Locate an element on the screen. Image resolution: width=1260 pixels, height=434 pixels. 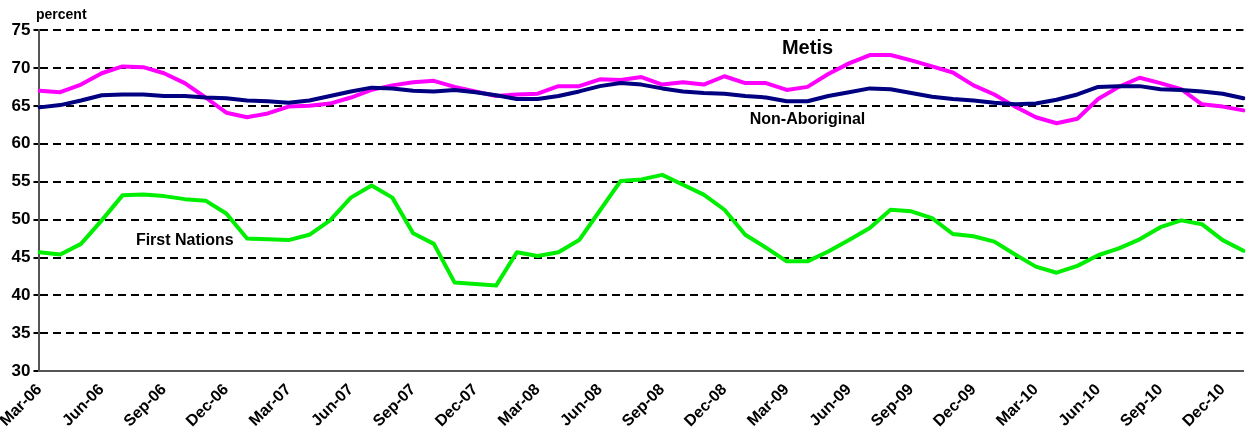
y-tick-label: 70 is located at coordinates (21, 67).